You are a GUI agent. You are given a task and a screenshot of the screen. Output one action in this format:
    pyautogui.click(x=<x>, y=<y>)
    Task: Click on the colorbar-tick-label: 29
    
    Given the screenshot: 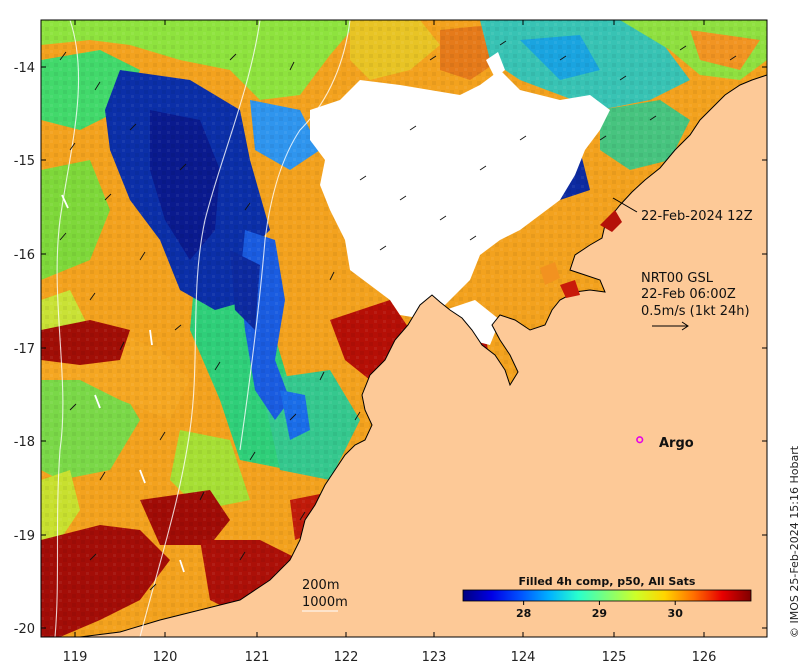 What is the action you would take?
    pyautogui.click(x=599, y=613)
    